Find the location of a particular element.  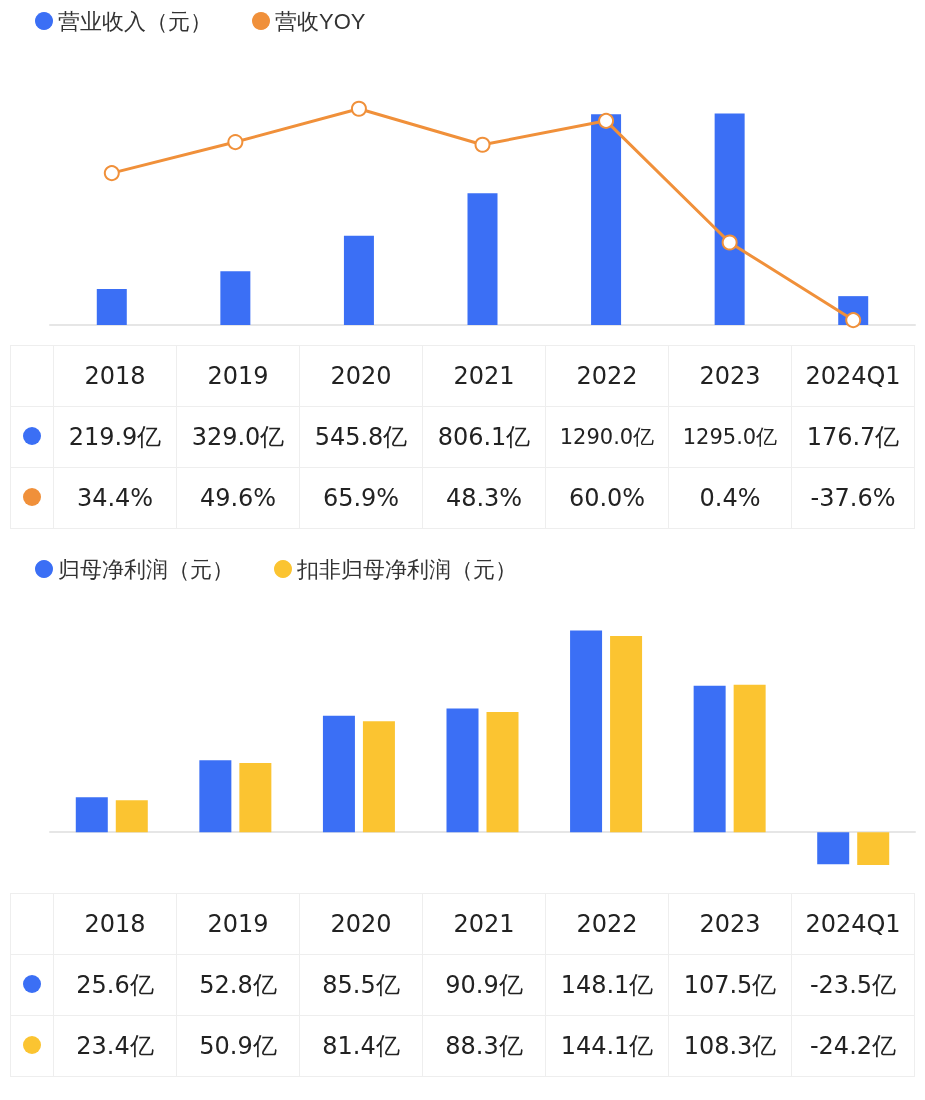

data-label: 34.4% is located at coordinates (115, 498).